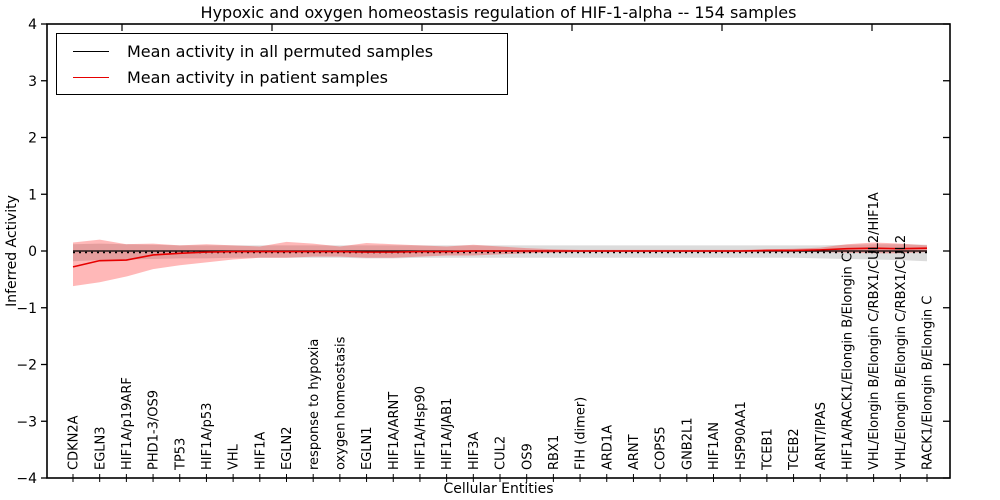 The image size is (1000, 500). Describe the element at coordinates (32, 25) in the screenshot. I see `y-tick-label: 4` at that location.